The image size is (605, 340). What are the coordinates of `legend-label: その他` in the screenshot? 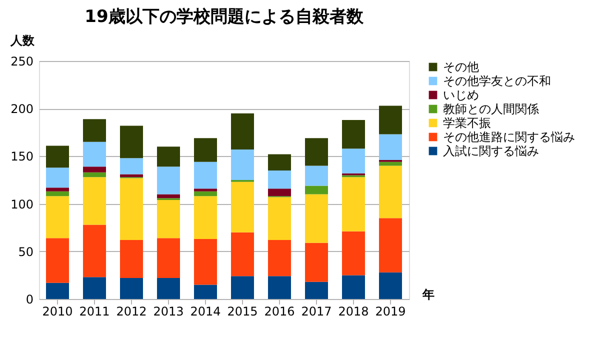 It's located at (461, 67).